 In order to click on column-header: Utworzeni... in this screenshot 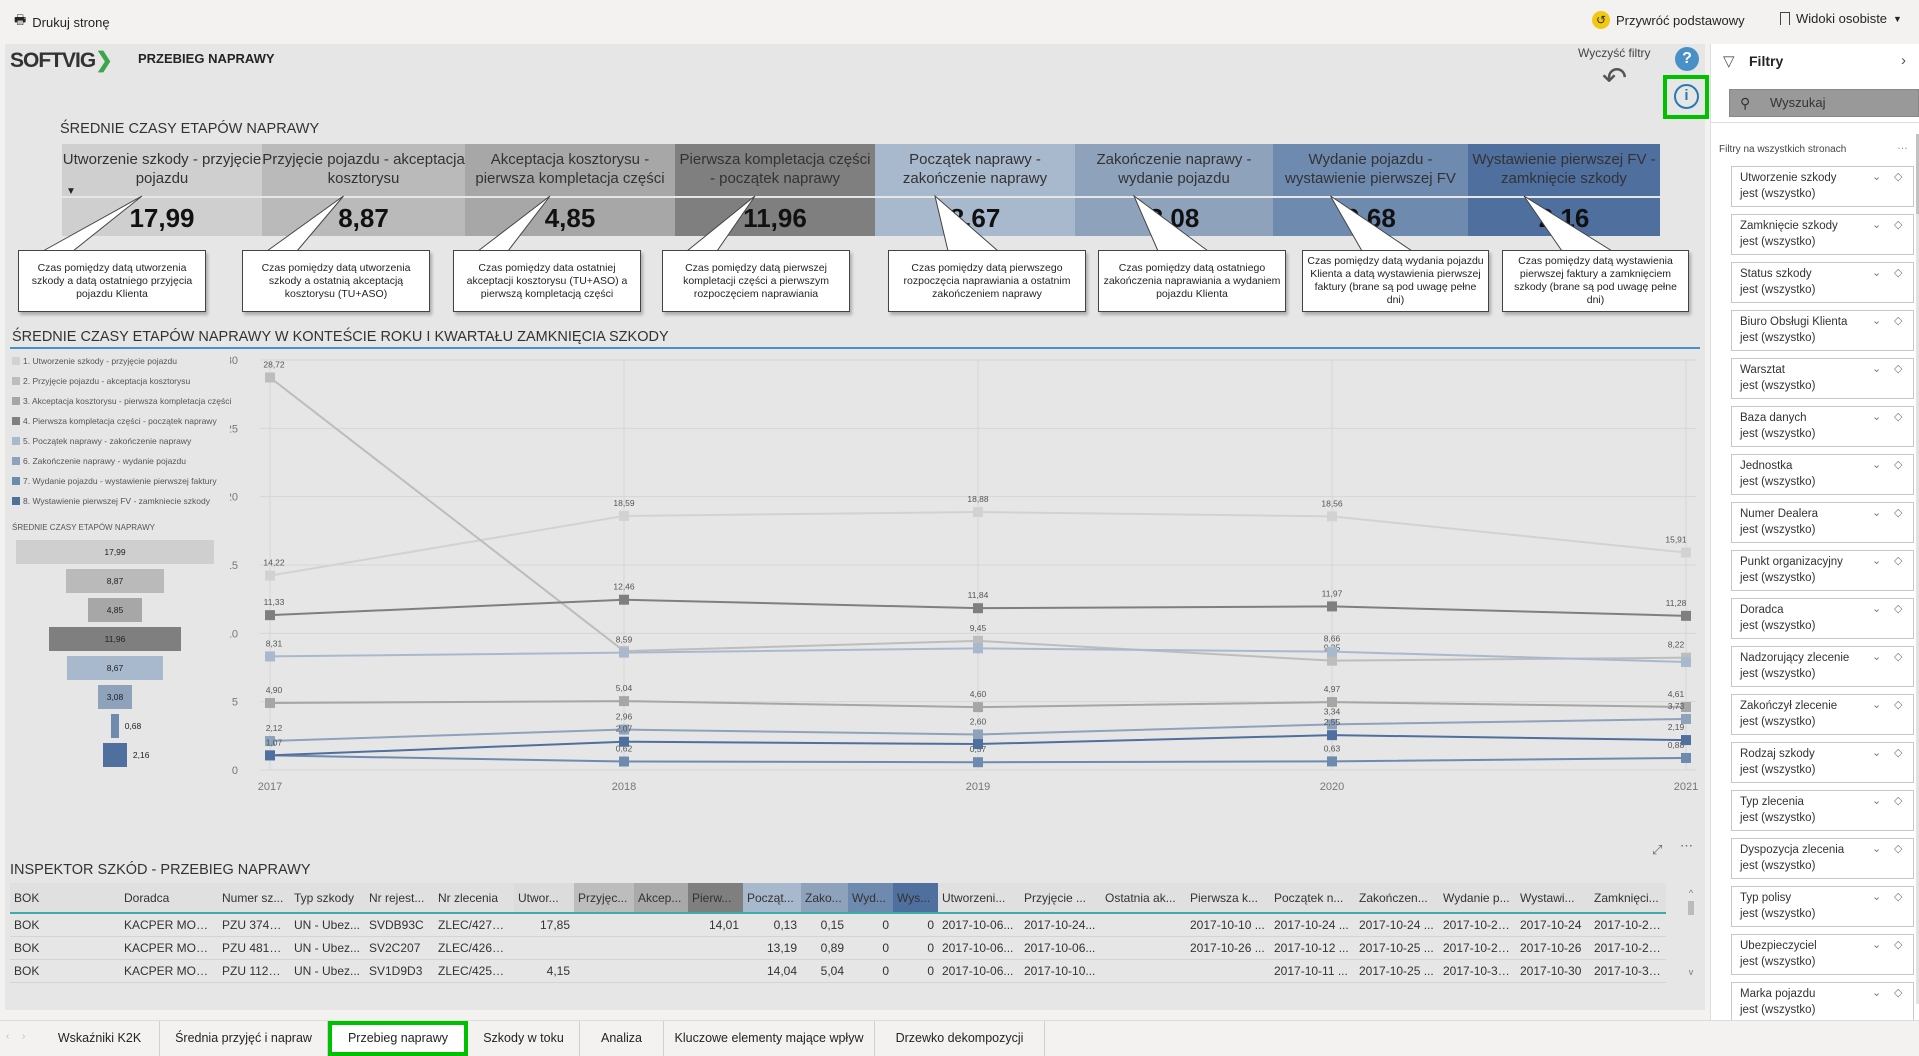, I will do `click(979, 898)`.